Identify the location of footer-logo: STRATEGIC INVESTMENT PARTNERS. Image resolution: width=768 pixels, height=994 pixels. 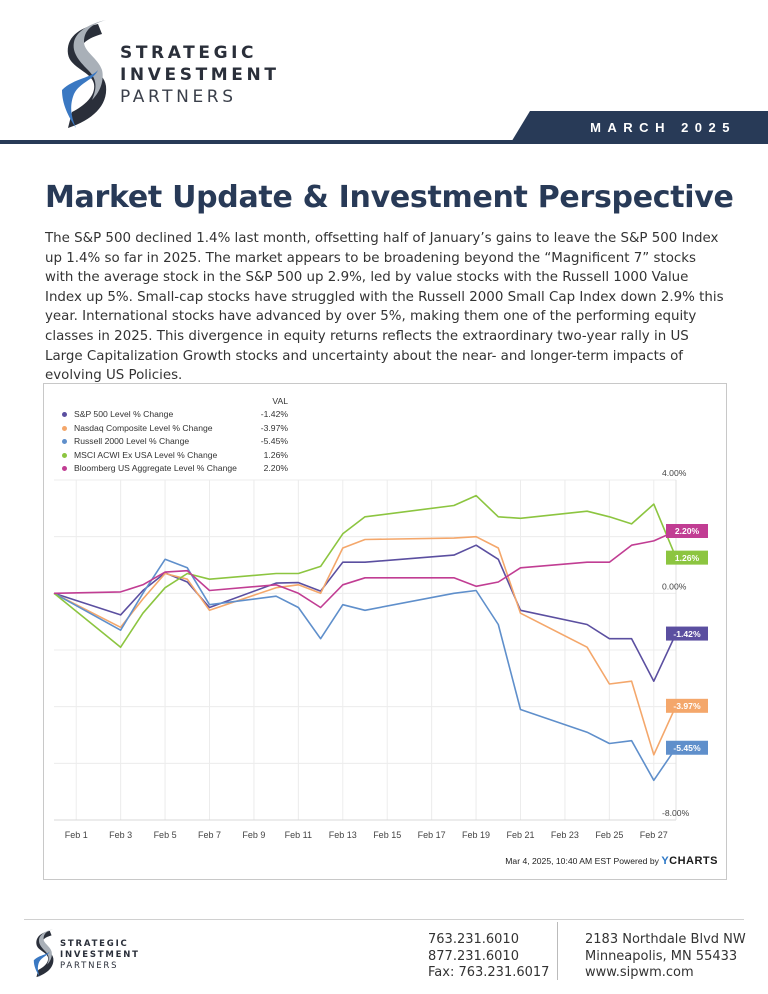
(107, 953).